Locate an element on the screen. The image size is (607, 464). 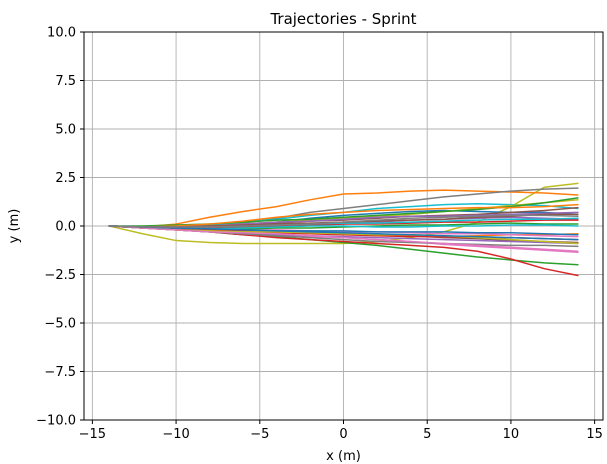
y-tick-label: −7.5 is located at coordinates (60, 372).